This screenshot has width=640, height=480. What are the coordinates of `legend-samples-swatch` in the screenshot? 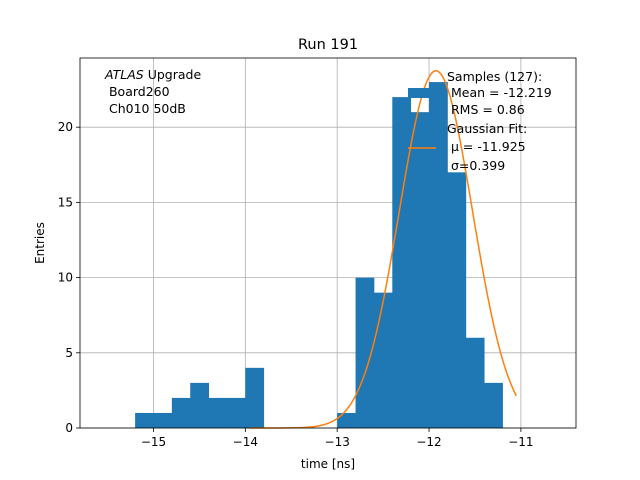 It's located at (422, 93).